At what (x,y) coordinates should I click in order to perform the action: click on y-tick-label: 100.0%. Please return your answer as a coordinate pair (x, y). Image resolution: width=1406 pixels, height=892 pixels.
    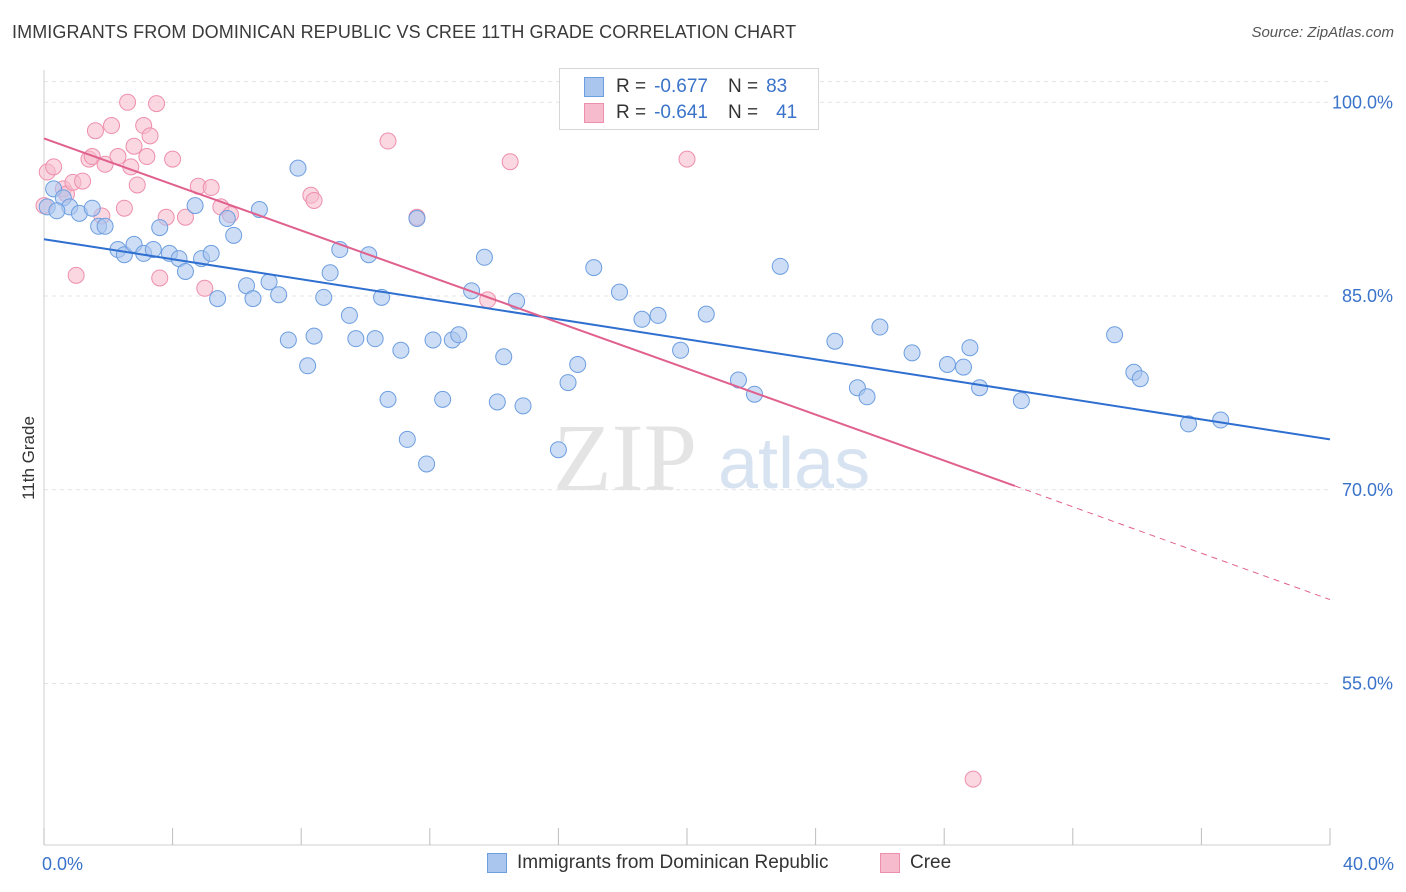
    Looking at the image, I should click on (1362, 102).